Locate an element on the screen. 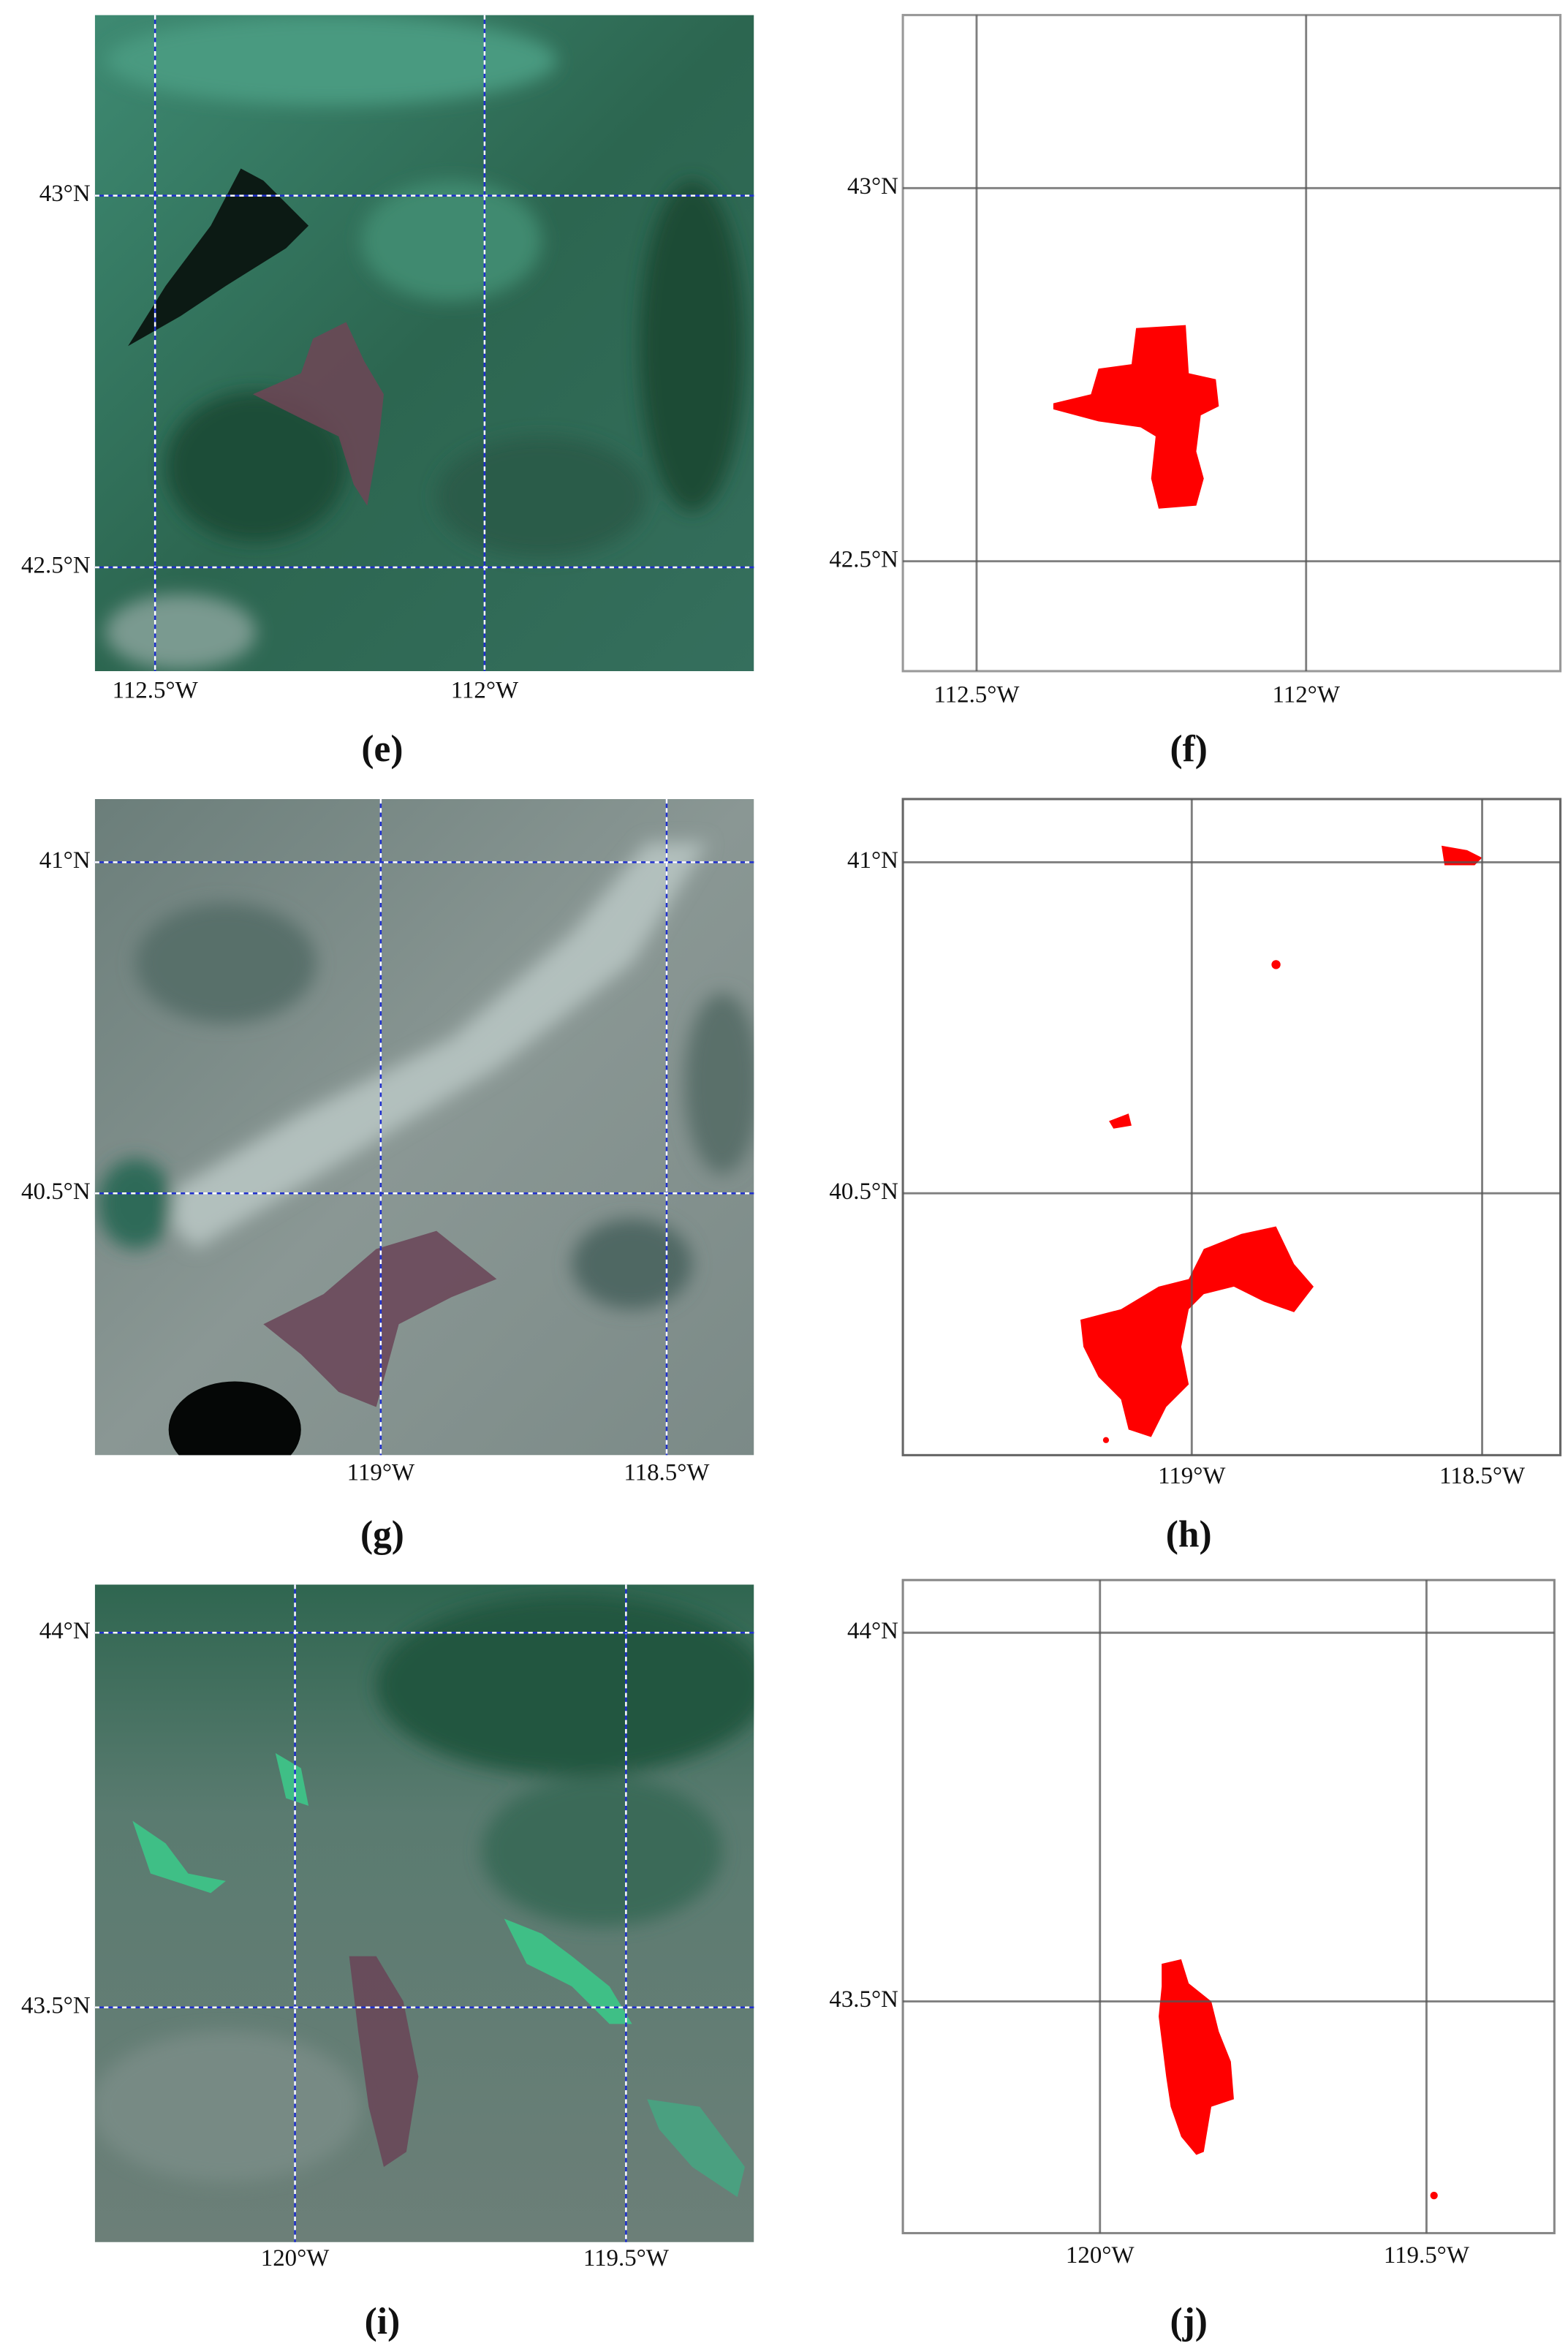 This screenshot has width=1568, height=2349. panel-caption: (h) is located at coordinates (1189, 1534).